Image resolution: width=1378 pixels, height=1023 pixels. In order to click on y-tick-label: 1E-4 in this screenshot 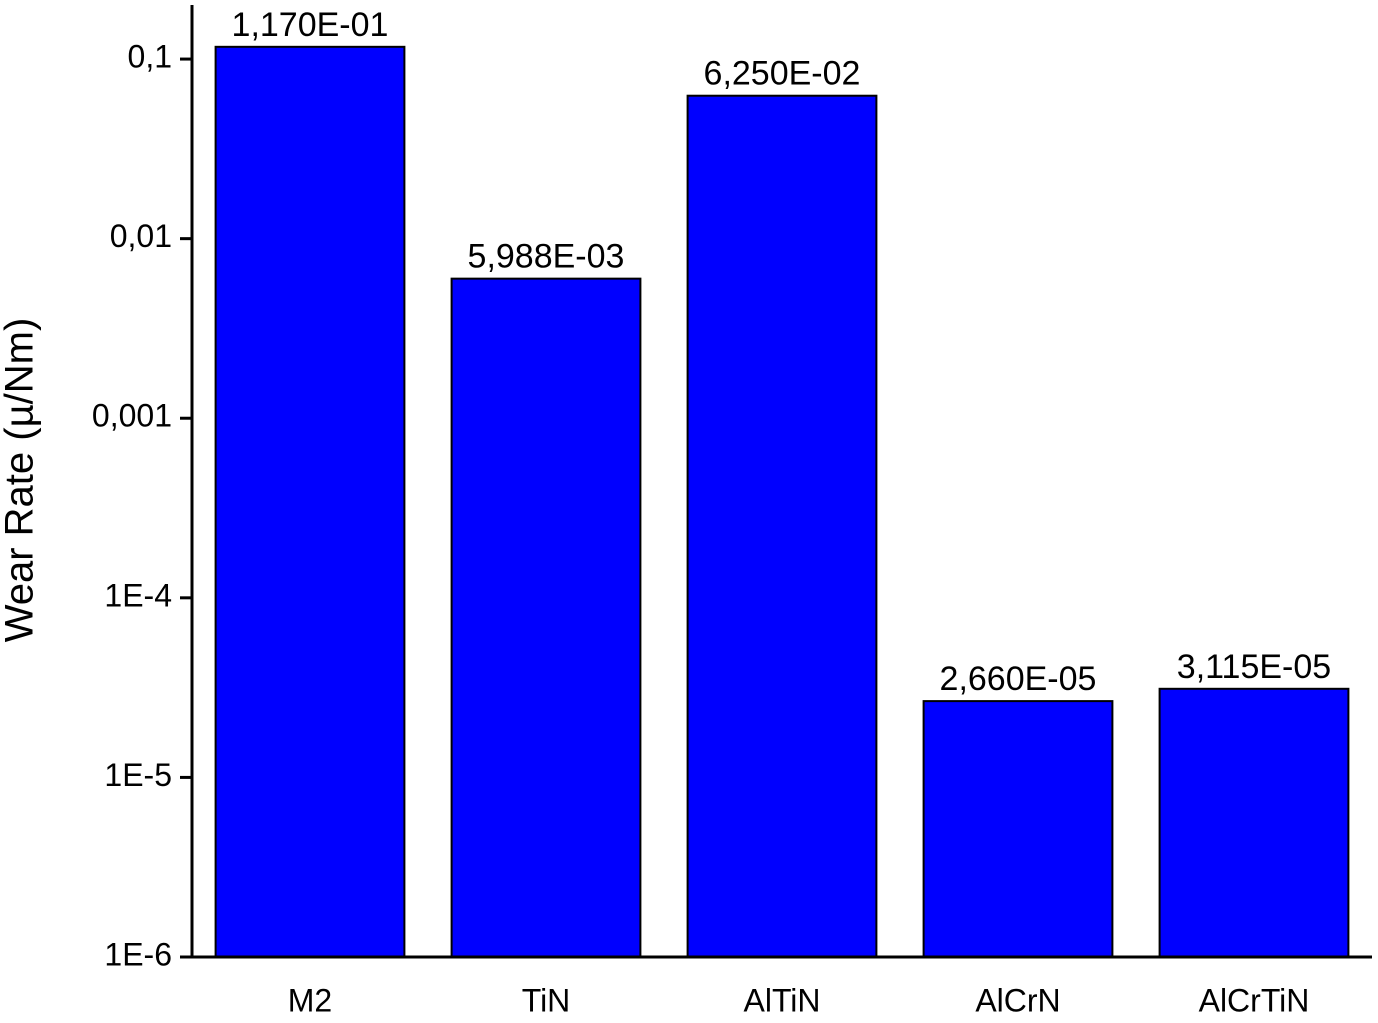, I will do `click(138, 595)`.